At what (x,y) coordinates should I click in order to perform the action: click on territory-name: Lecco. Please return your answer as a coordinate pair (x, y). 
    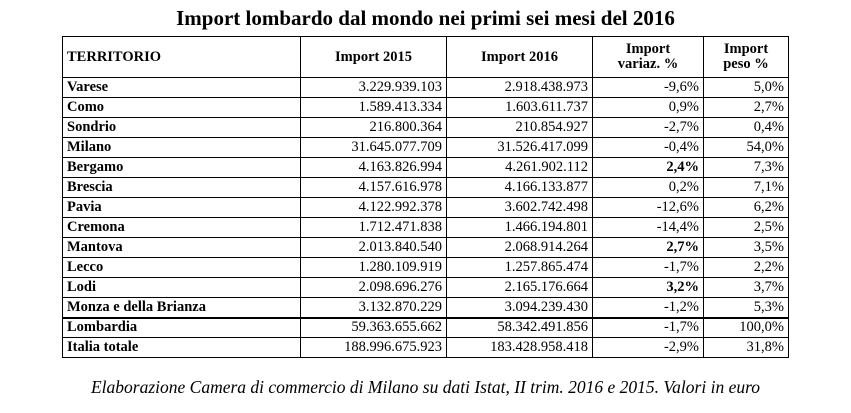
    Looking at the image, I should click on (181, 267).